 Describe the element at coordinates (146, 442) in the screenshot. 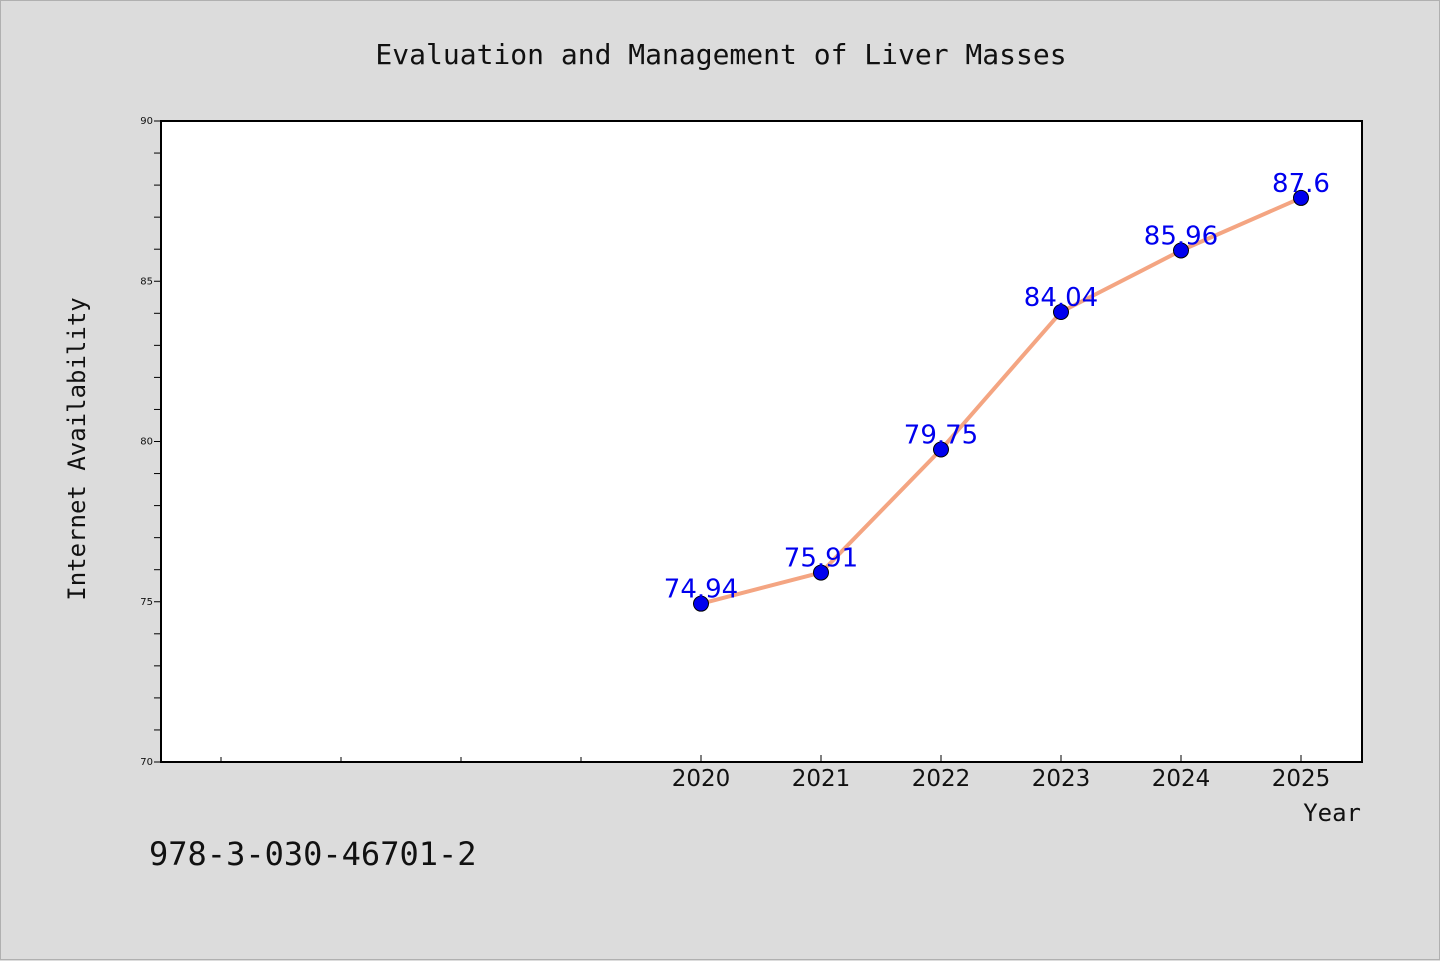

I see `y-tick-label: 80` at that location.